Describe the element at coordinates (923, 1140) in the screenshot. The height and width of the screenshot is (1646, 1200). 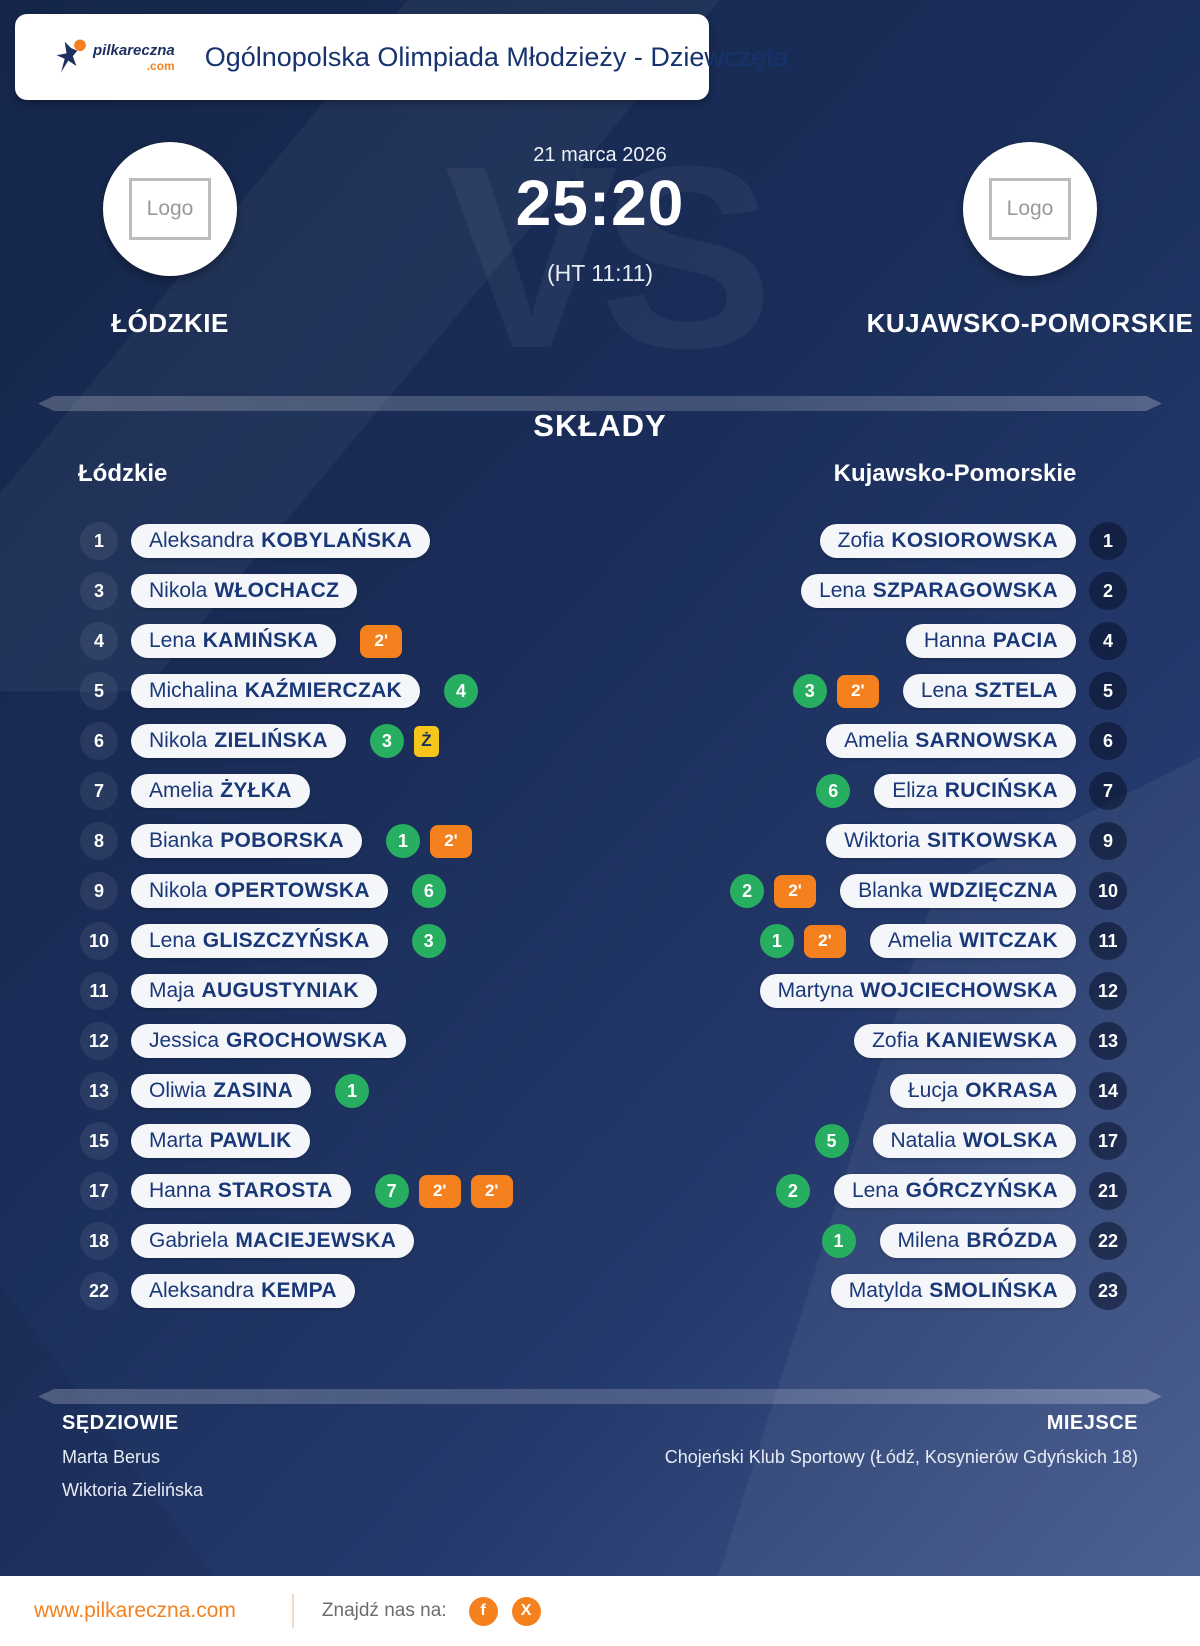
I see `player-first-name: Natalia` at that location.